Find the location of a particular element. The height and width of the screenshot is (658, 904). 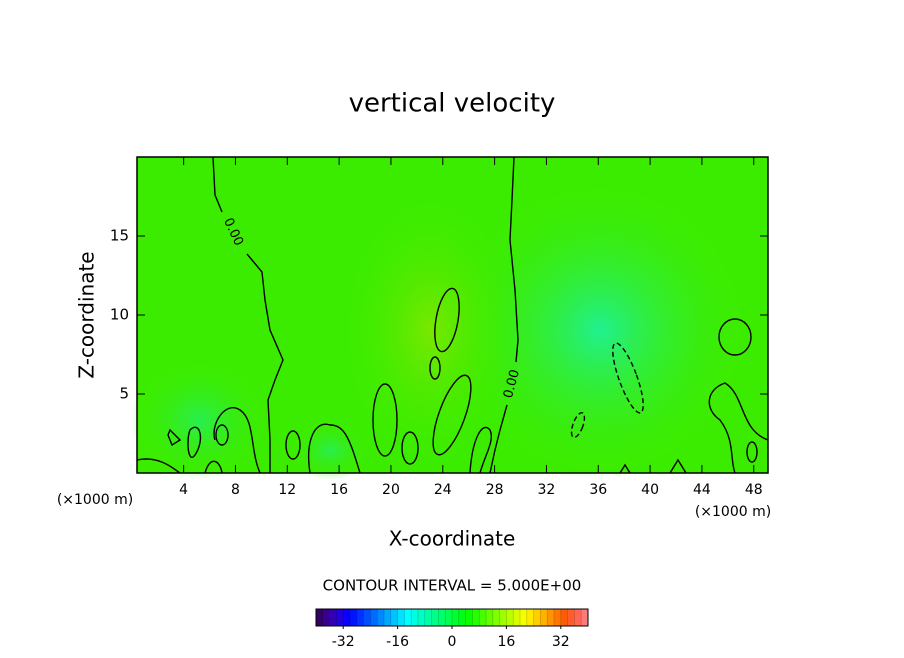

x-tick-label: 16 is located at coordinates (339, 490).